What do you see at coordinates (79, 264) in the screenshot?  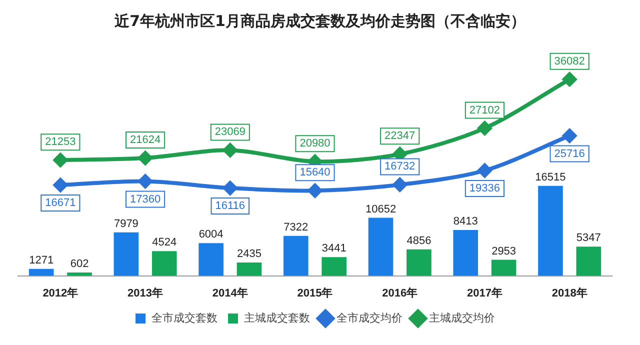 I see `data-label: 602` at bounding box center [79, 264].